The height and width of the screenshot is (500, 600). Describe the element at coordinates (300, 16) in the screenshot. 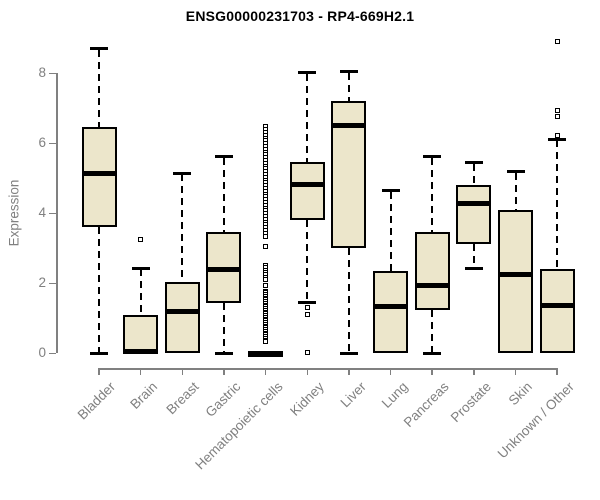

I see `chart-title: ENSG00000231703 - RP4-669H2.1` at that location.